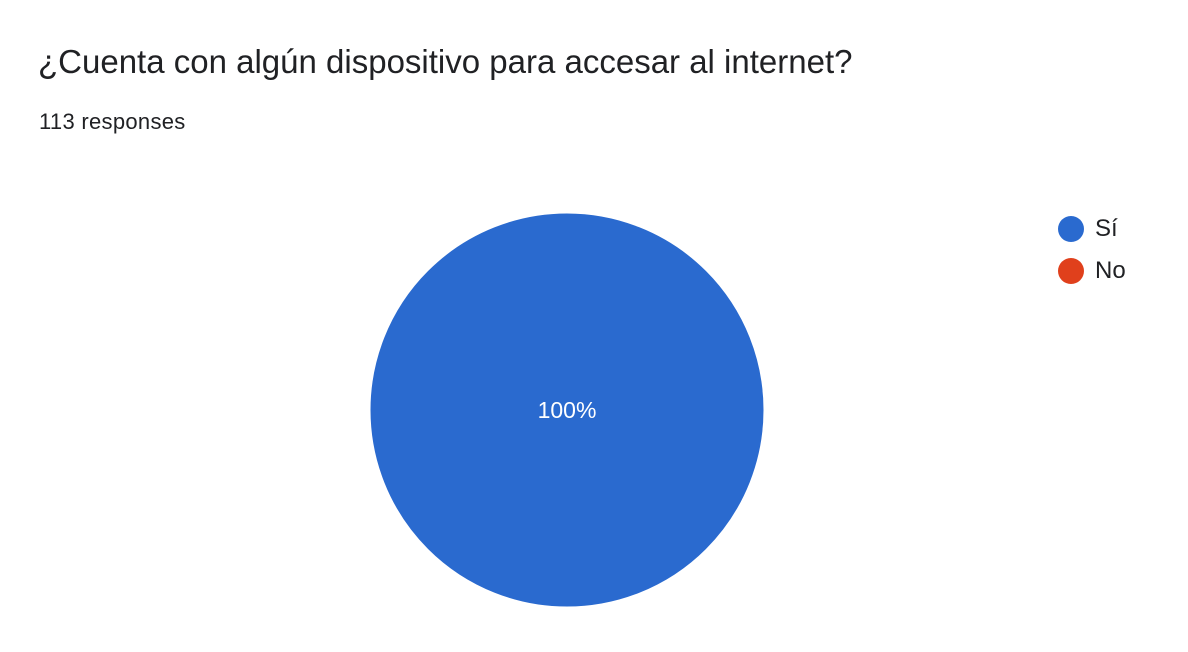 The image size is (1188, 652). Describe the element at coordinates (112, 121) in the screenshot. I see `response-count: 113 responses` at that location.